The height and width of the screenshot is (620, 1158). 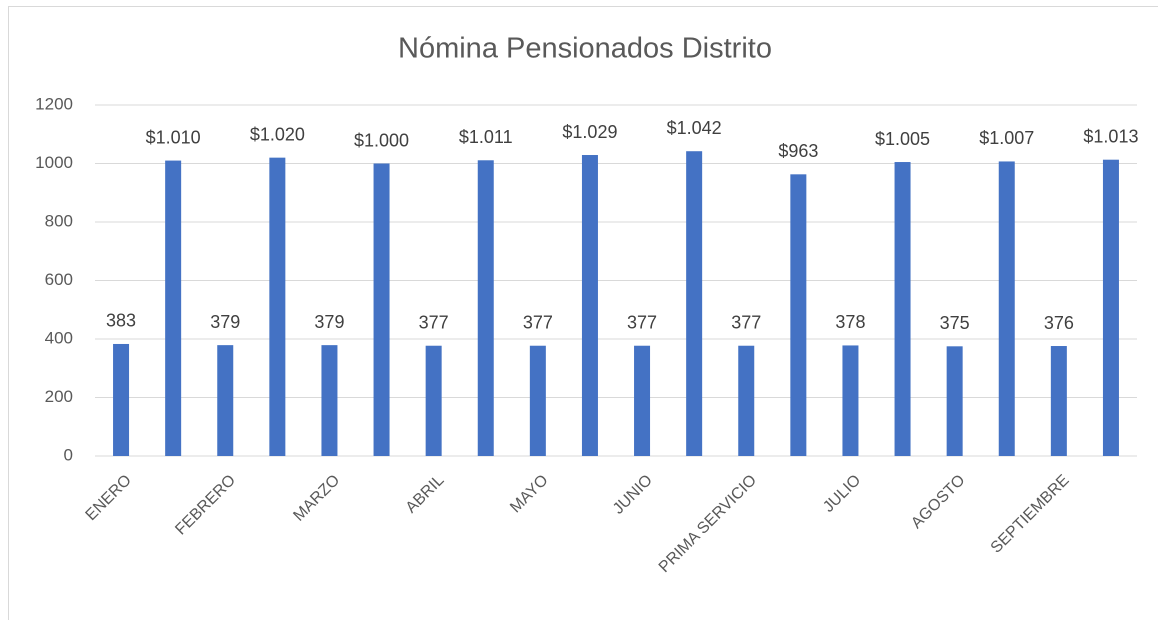 I want to click on data-label: 375, so click(x=955, y=323).